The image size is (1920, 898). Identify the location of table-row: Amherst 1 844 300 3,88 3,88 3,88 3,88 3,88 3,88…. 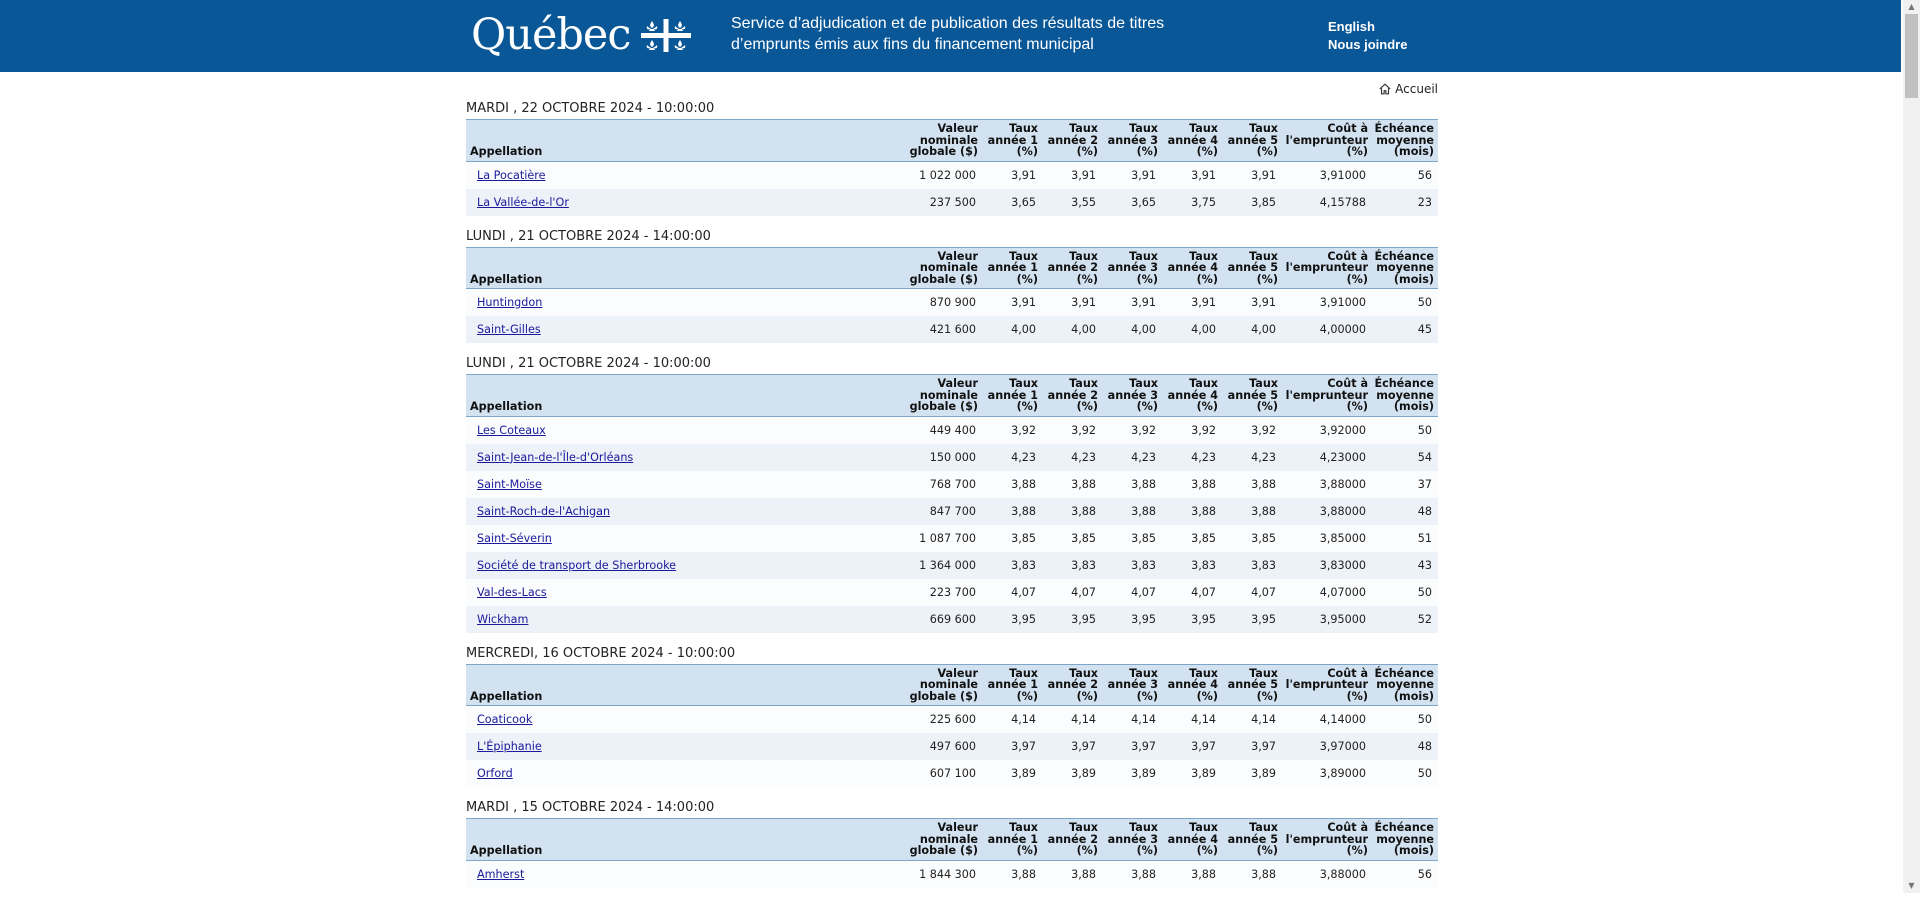
(952, 874).